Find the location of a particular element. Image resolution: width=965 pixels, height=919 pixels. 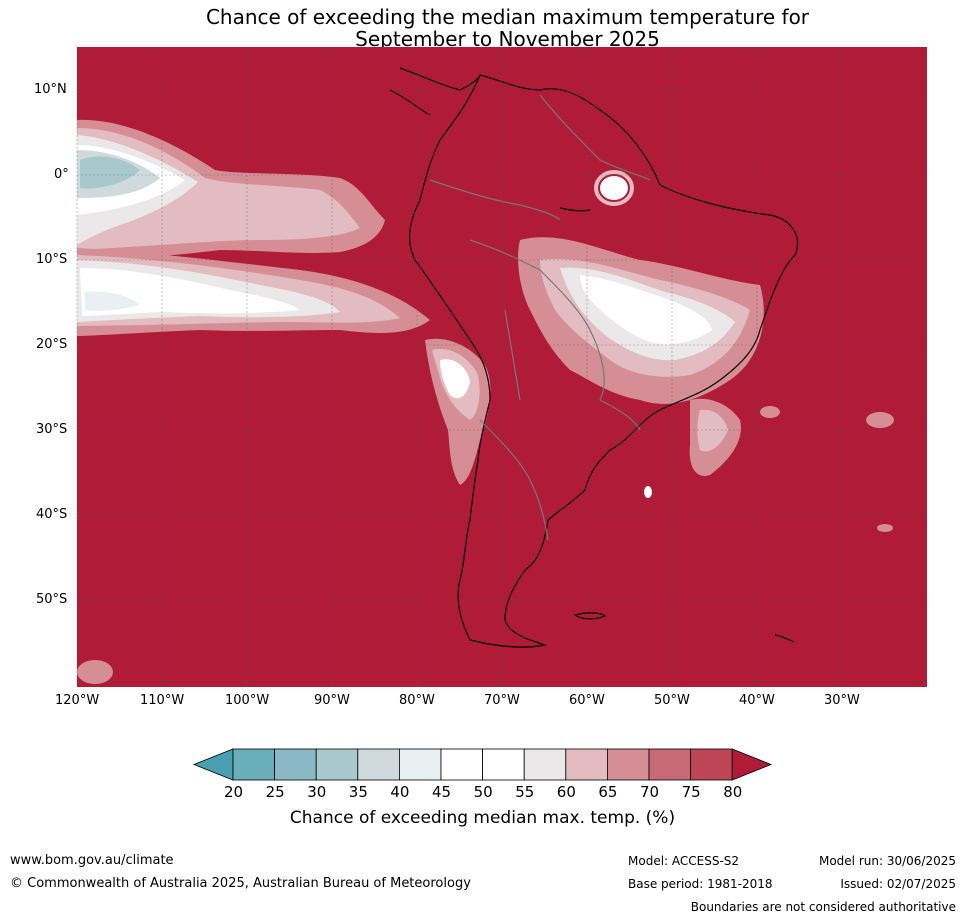

colorbar-tick-label: 40 is located at coordinates (400, 792).